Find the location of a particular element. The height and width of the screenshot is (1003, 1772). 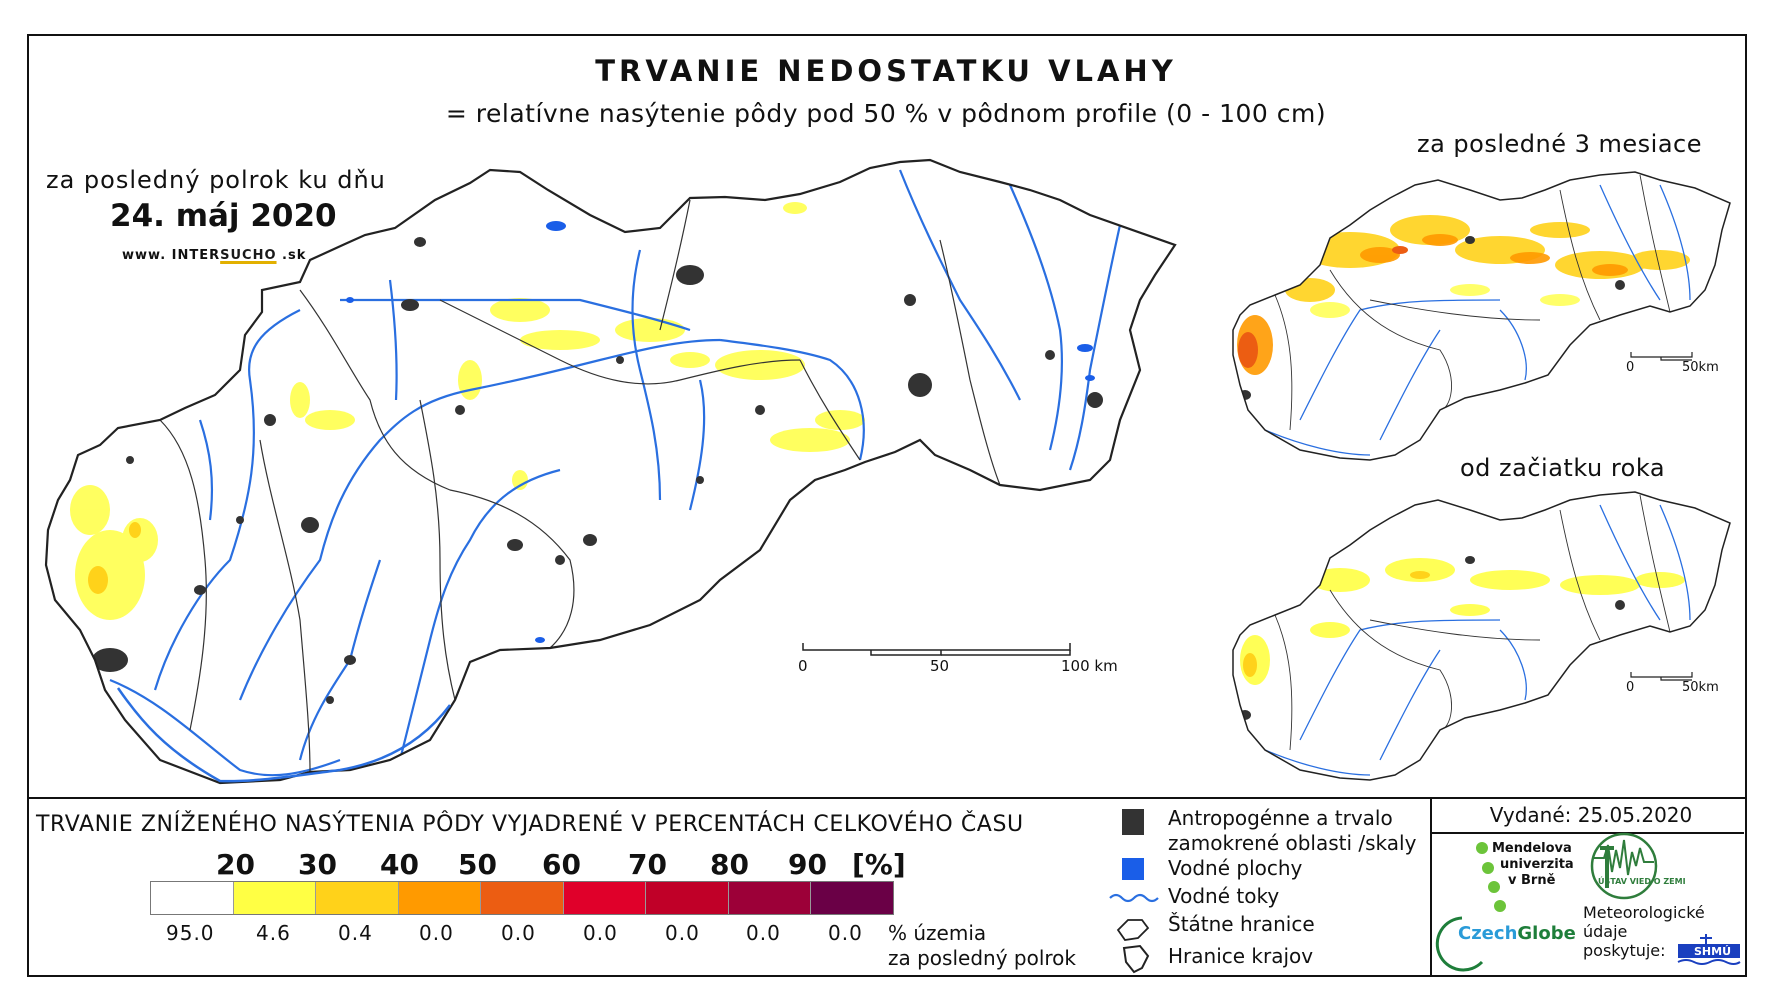

website-suffix: .sk is located at coordinates (291, 255).